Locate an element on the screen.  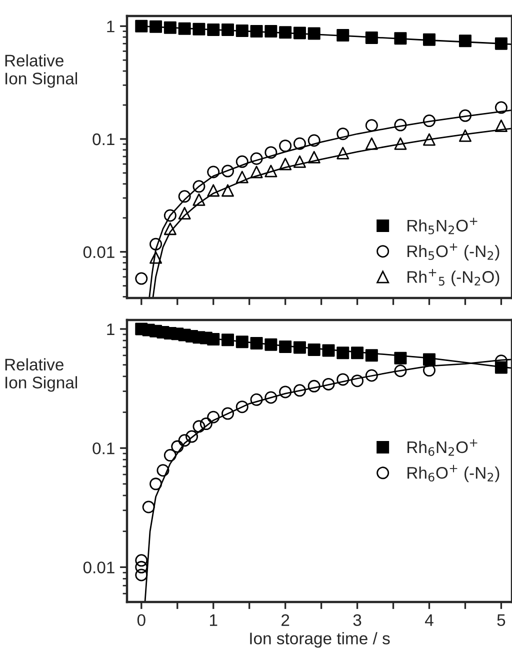
x-tick-label: 1 is located at coordinates (214, 620).